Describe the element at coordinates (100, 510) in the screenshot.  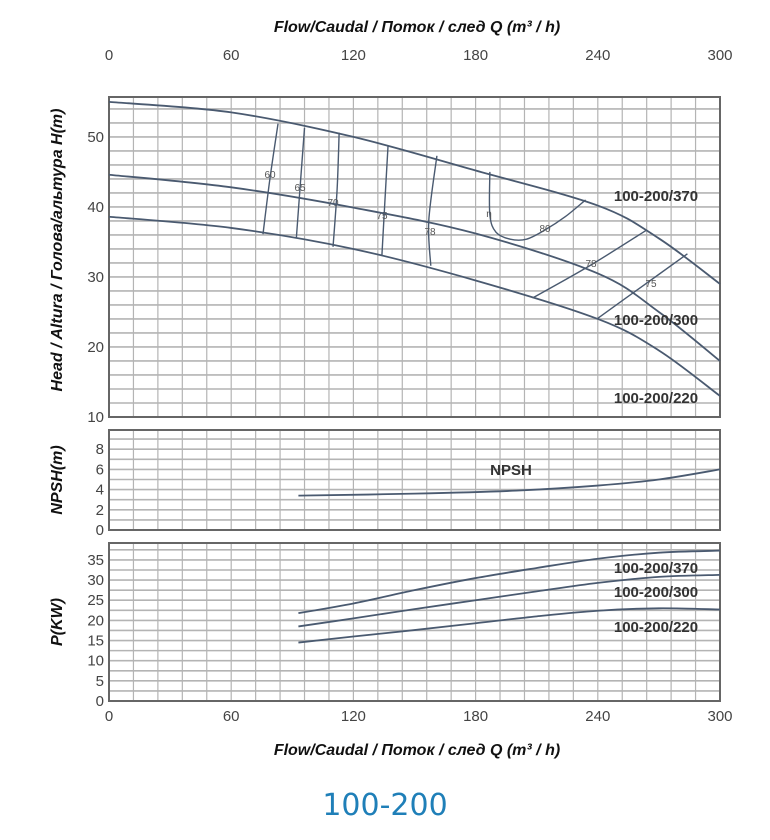
I see `y-tick-label: 2` at that location.